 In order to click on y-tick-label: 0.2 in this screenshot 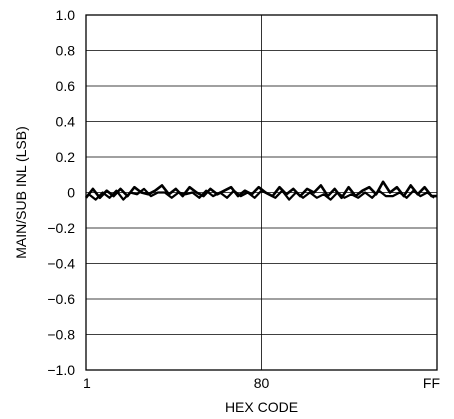, I will do `click(66, 157)`.